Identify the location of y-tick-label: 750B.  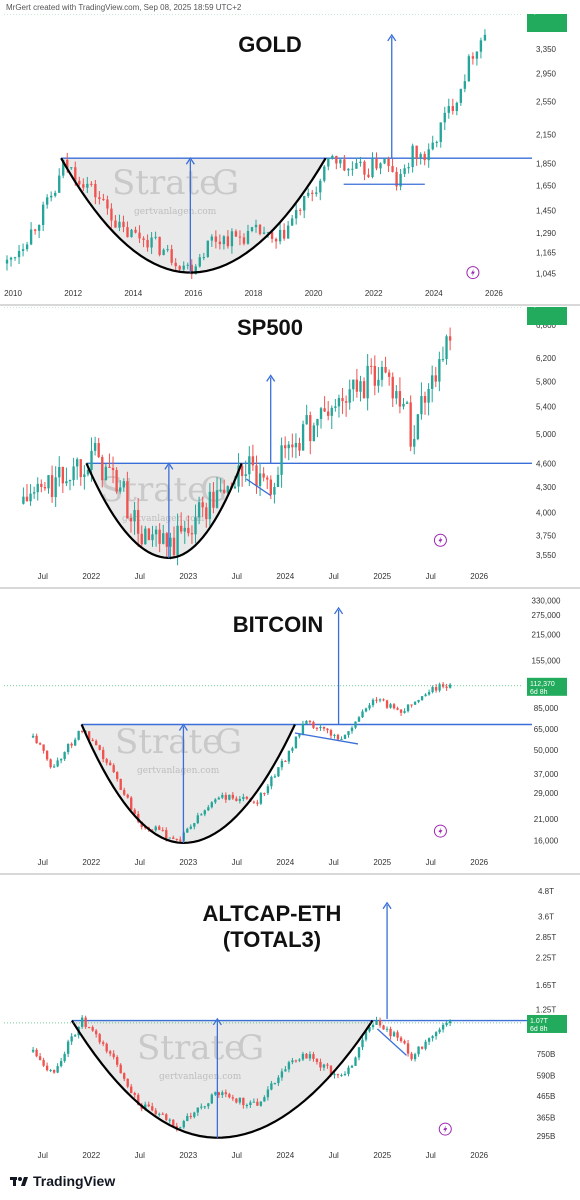
(546, 1054).